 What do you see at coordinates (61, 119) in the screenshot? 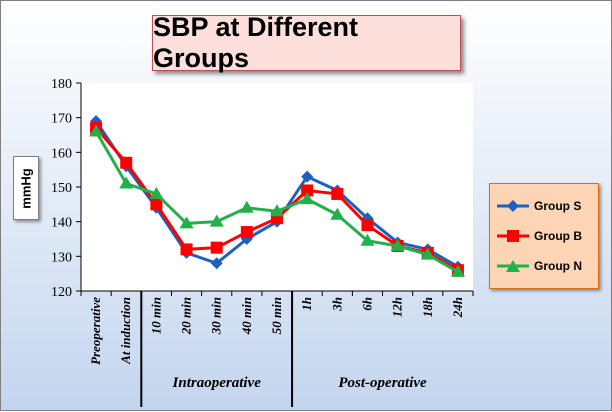
I see `y-tick-label: 170` at bounding box center [61, 119].